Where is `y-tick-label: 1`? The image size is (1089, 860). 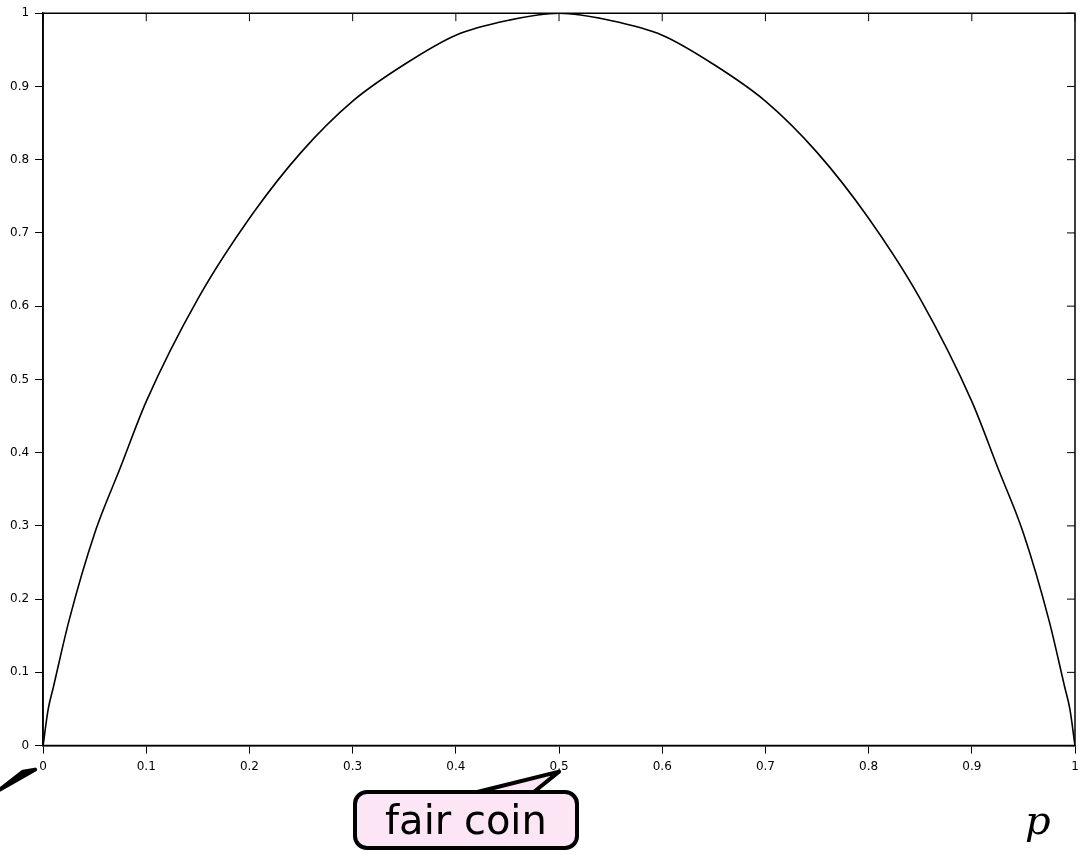 y-tick-label: 1 is located at coordinates (25, 12).